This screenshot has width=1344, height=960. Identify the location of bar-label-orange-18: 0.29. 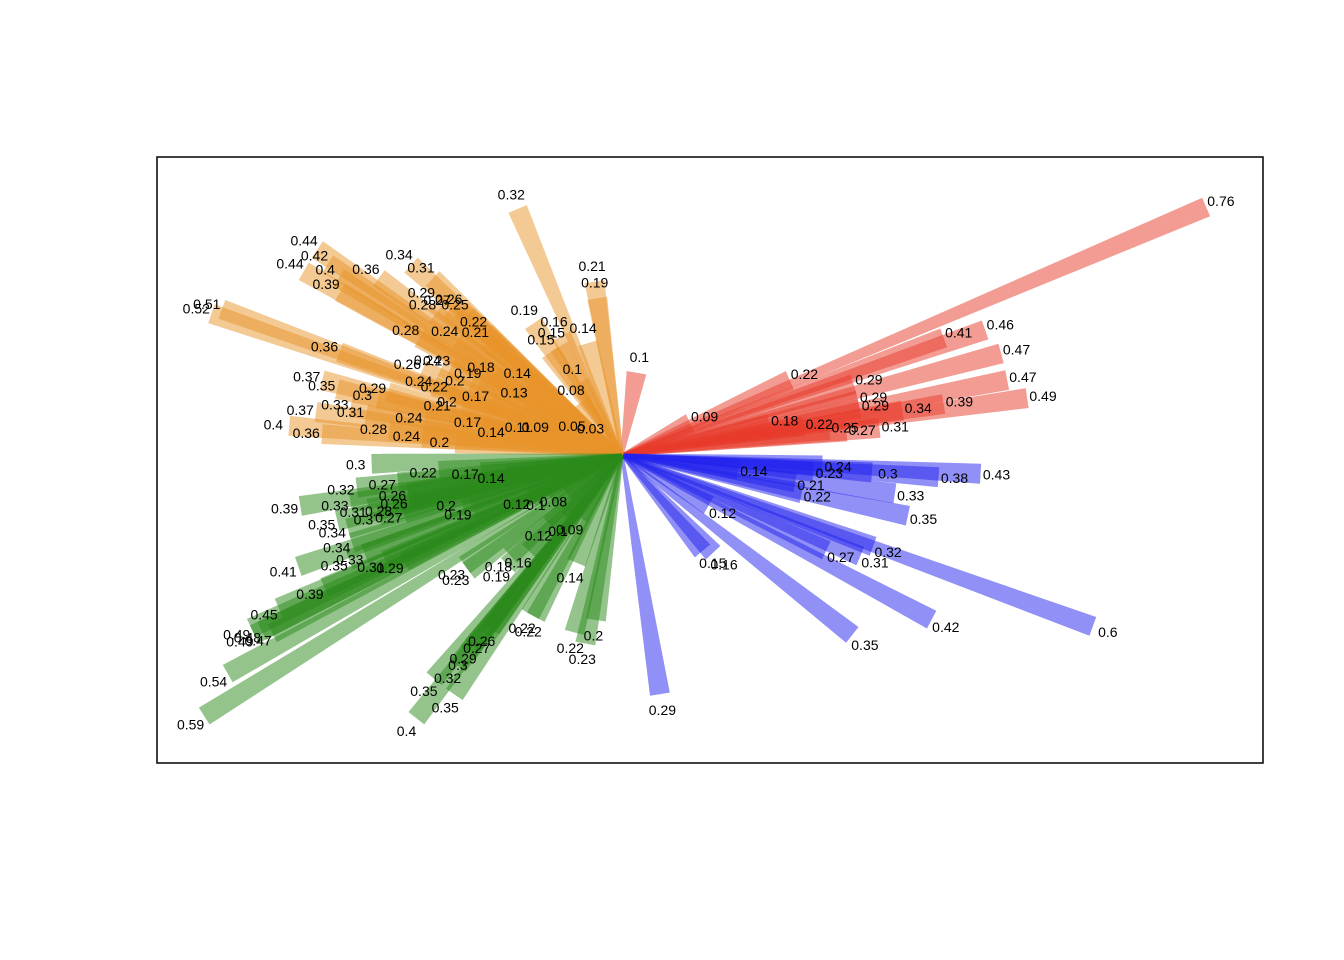
(372, 388).